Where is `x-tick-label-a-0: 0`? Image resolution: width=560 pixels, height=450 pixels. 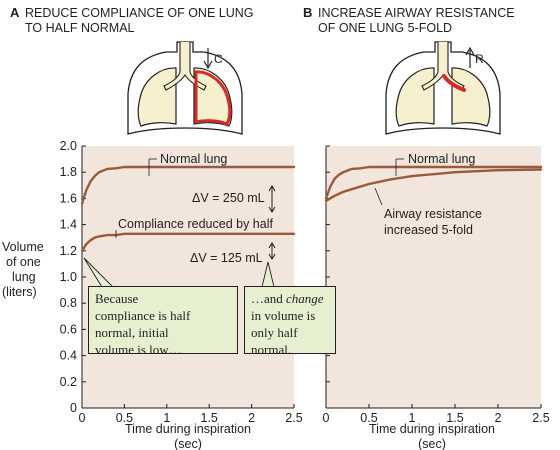
x-tick-label-a-0: 0 is located at coordinates (82, 418).